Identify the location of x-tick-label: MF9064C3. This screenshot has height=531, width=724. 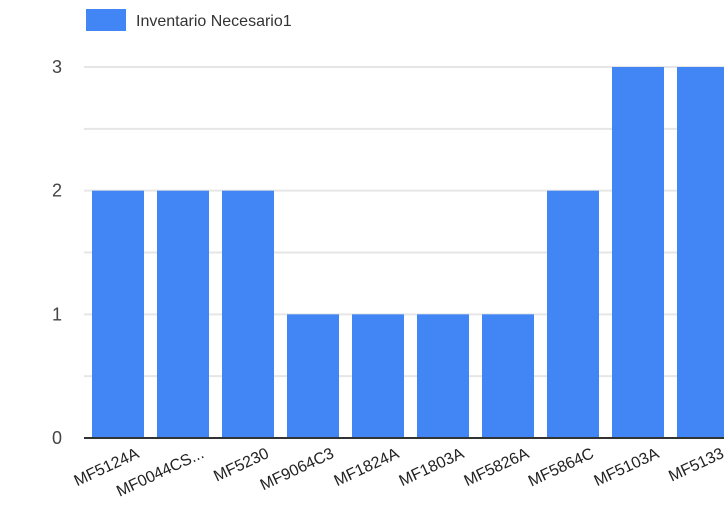
(297, 469).